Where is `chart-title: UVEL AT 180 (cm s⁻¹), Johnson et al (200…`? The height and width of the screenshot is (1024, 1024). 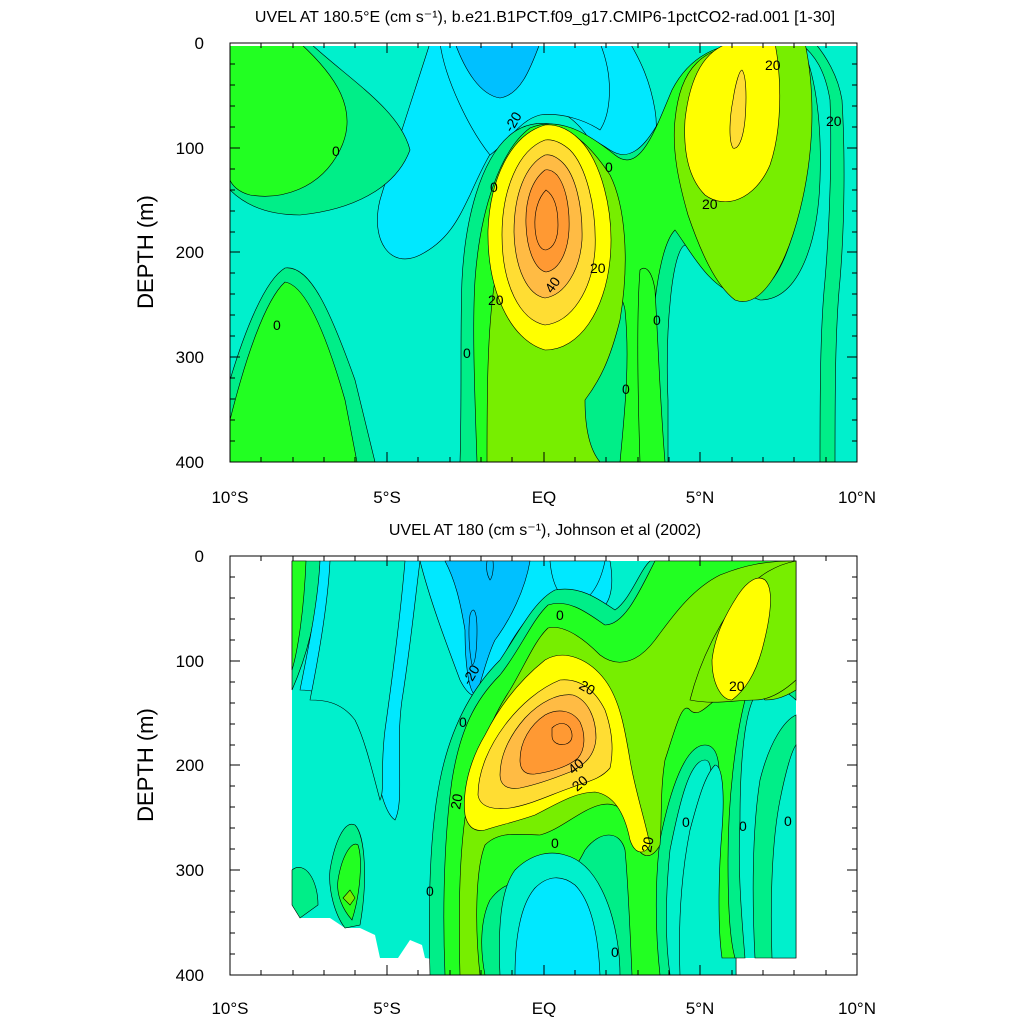 chart-title: UVEL AT 180 (cm s⁻¹), Johnson et al (200… is located at coordinates (545, 530).